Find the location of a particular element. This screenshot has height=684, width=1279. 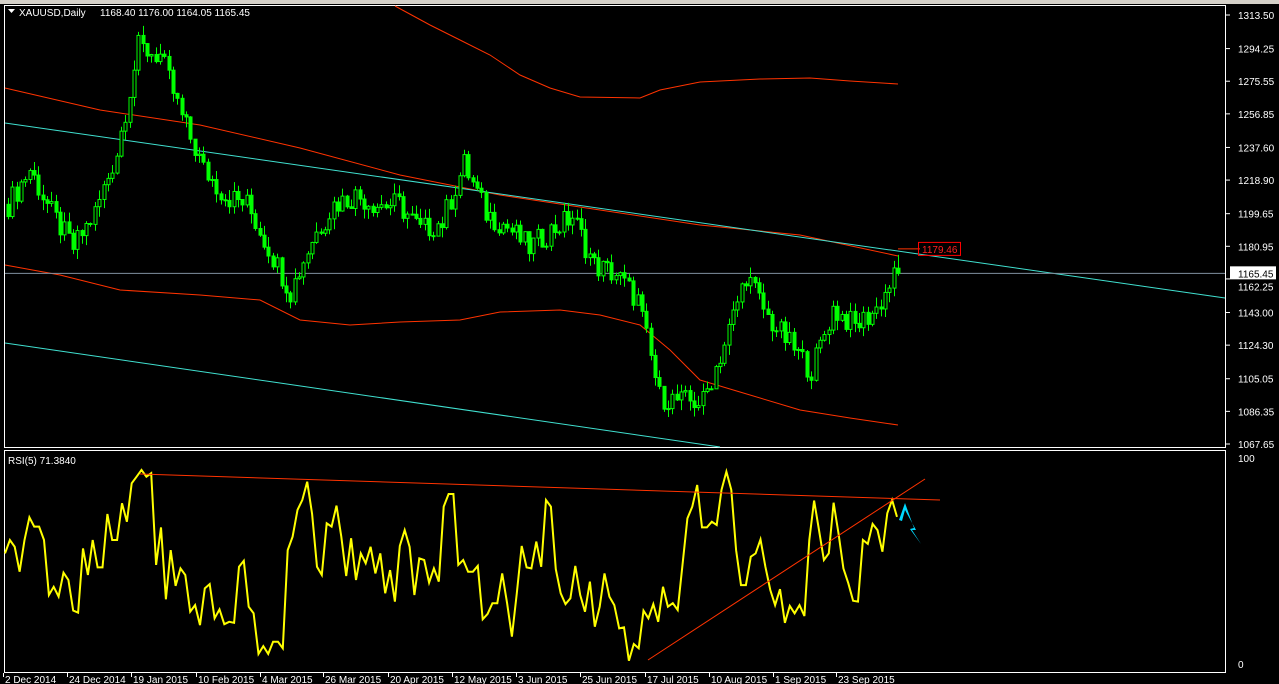

date-tick-label: 24 Dec 2014 is located at coordinates (97, 679).